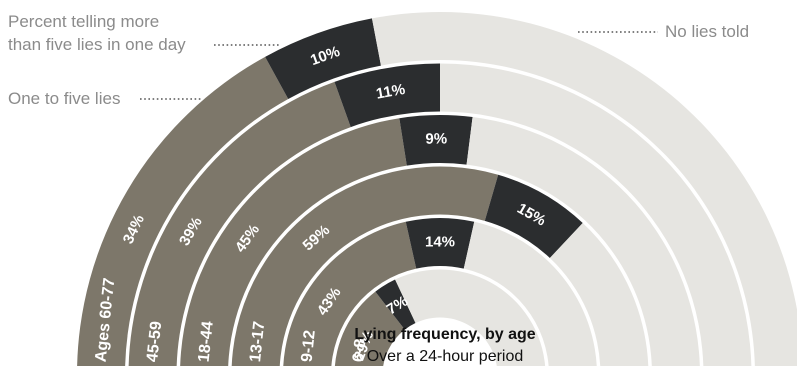 This screenshot has height=371, width=797. I want to click on legend-more-than-five-line2: than five lies in one day, so click(97, 44).